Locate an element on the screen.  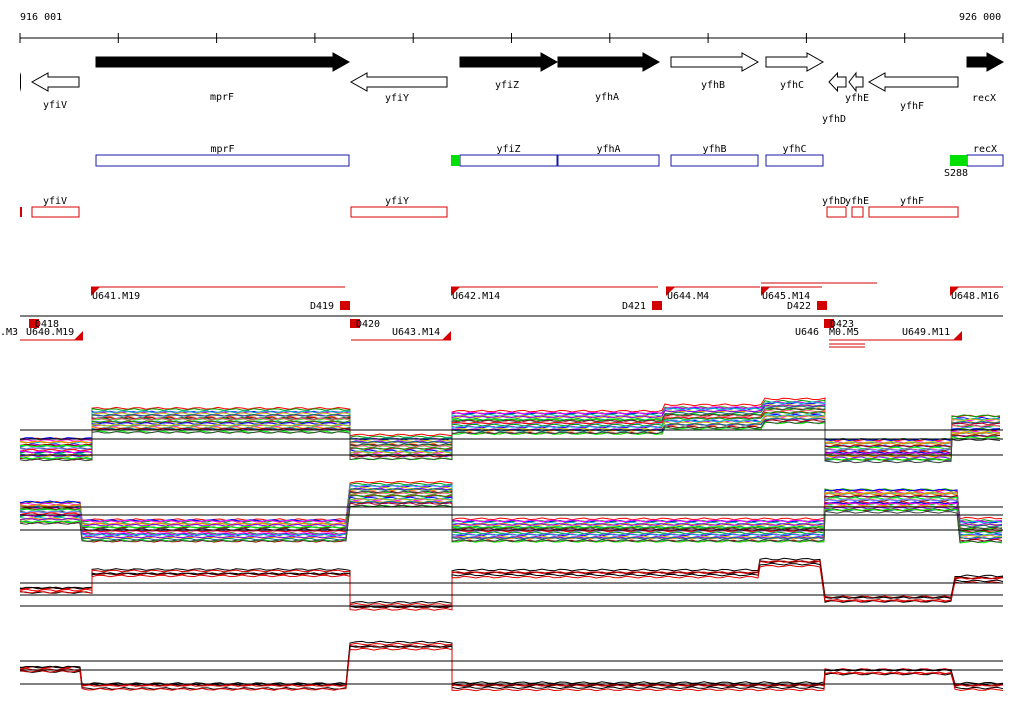
segment-D418: D418 is located at coordinates (44, 324).